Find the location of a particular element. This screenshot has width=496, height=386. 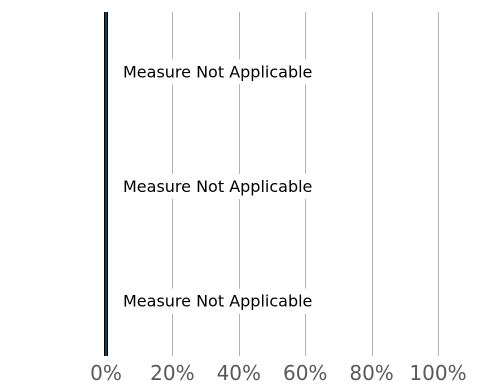

row-label-3: Measure Not Applicable is located at coordinates (217, 301).